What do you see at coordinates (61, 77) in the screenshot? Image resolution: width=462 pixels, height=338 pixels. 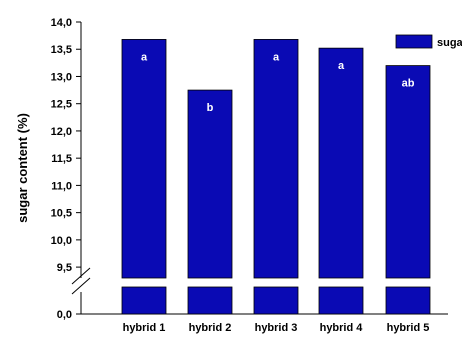 I see `y-tick-label: 13,0` at bounding box center [61, 77].